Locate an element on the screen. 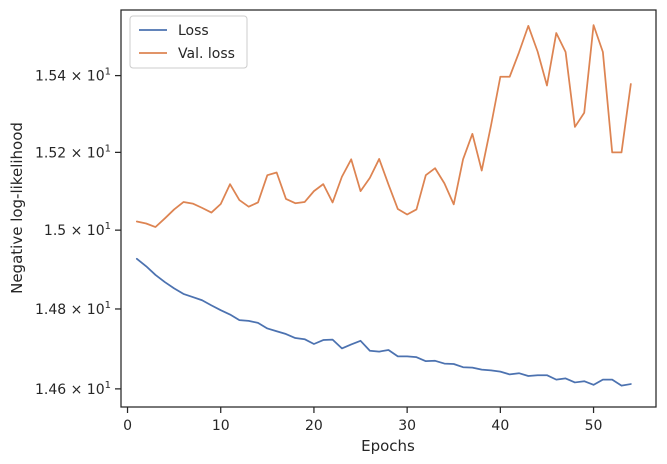  y-tick-label: 1.52 × 10¹ is located at coordinates (73, 152).